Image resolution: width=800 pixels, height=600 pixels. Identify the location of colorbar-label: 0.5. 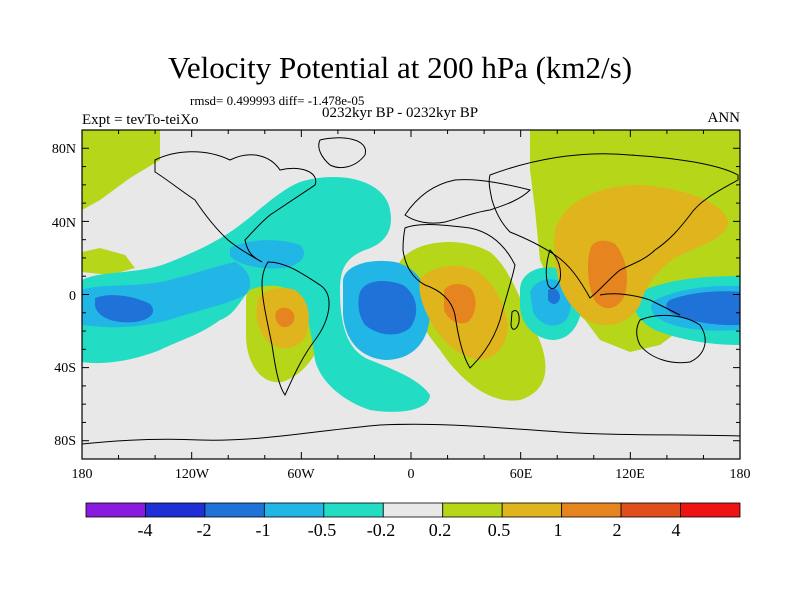
(499, 530).